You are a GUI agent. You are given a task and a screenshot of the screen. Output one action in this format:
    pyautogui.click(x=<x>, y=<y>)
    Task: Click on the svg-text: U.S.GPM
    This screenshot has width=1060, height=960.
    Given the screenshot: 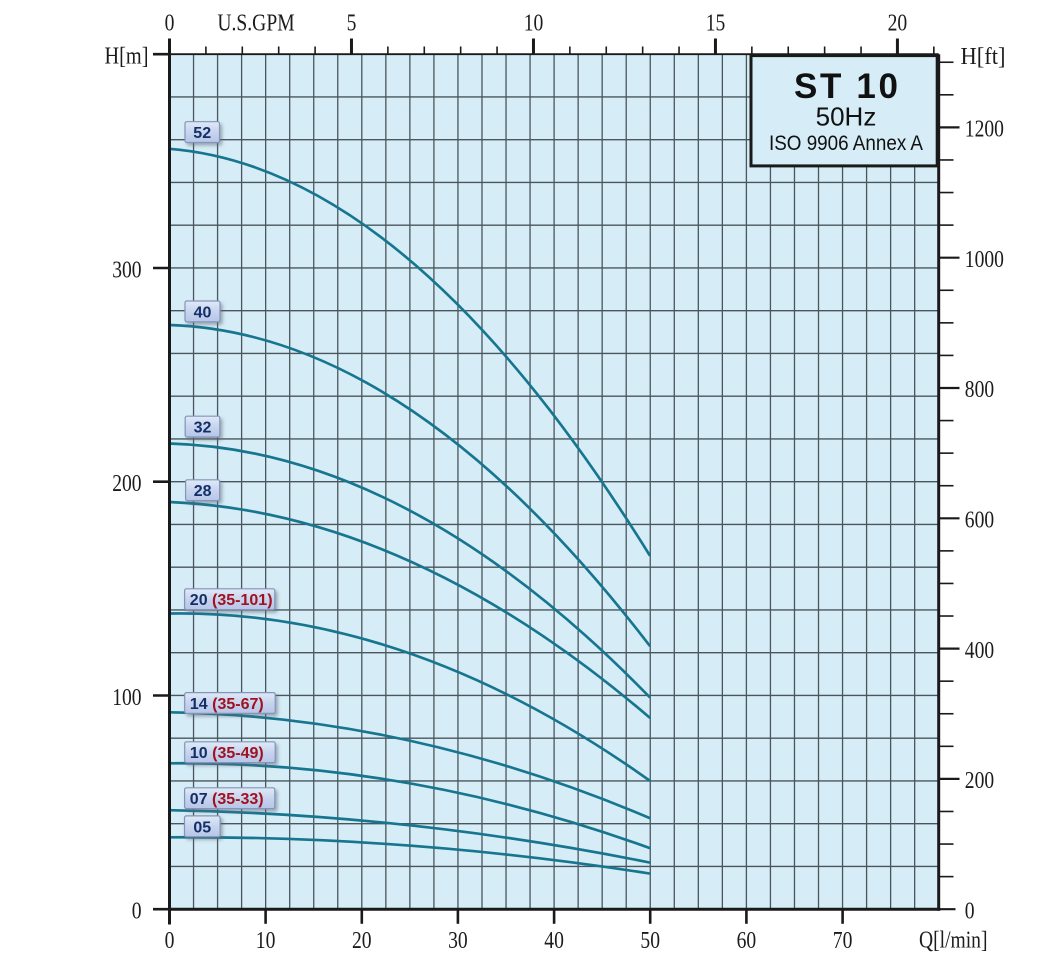 What is the action you would take?
    pyautogui.click(x=255, y=24)
    